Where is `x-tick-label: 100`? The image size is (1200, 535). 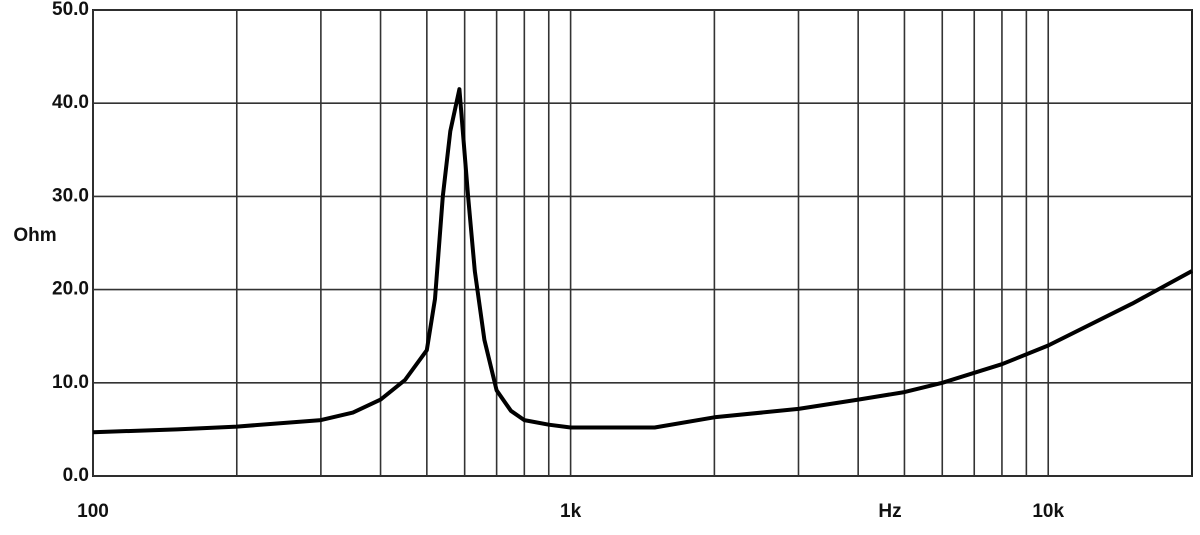
x-tick-label: 100 is located at coordinates (93, 511).